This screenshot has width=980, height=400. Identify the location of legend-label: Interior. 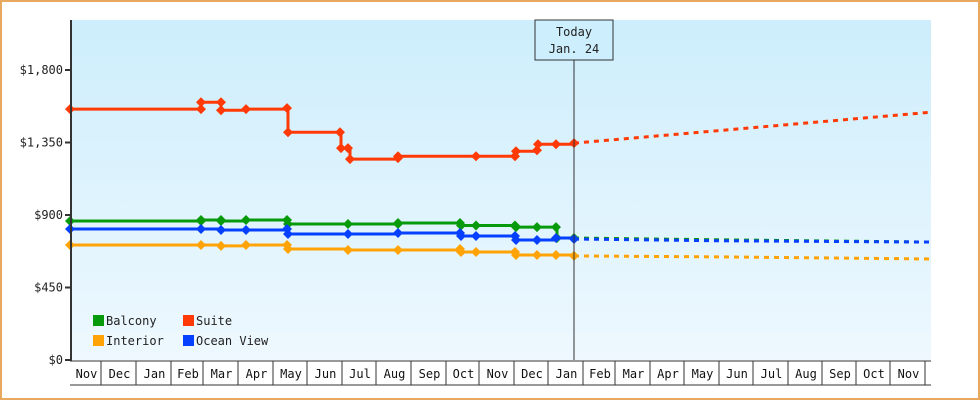
(135, 341).